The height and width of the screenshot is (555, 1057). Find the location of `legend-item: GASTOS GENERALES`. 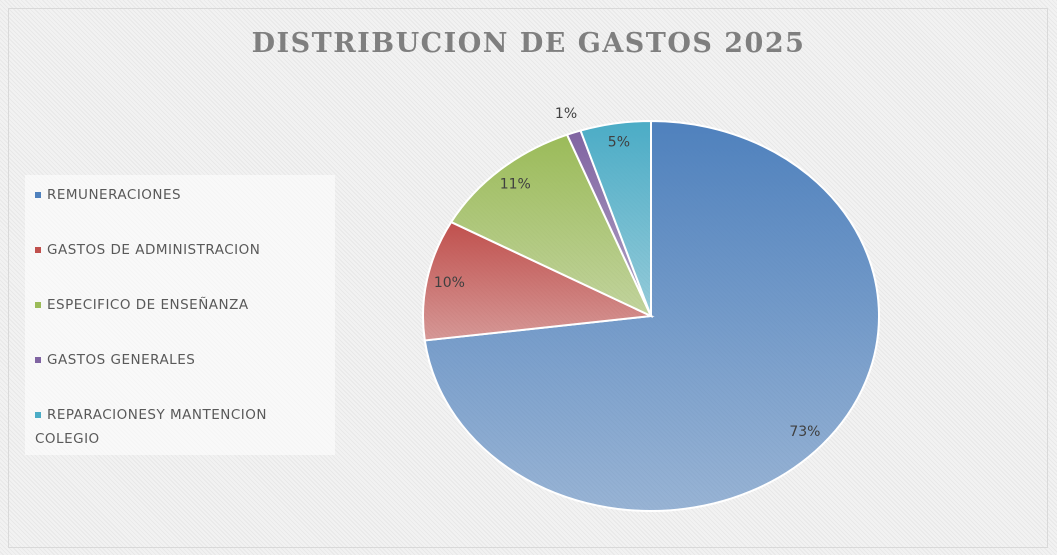

legend-item: GASTOS GENERALES is located at coordinates (185, 360).